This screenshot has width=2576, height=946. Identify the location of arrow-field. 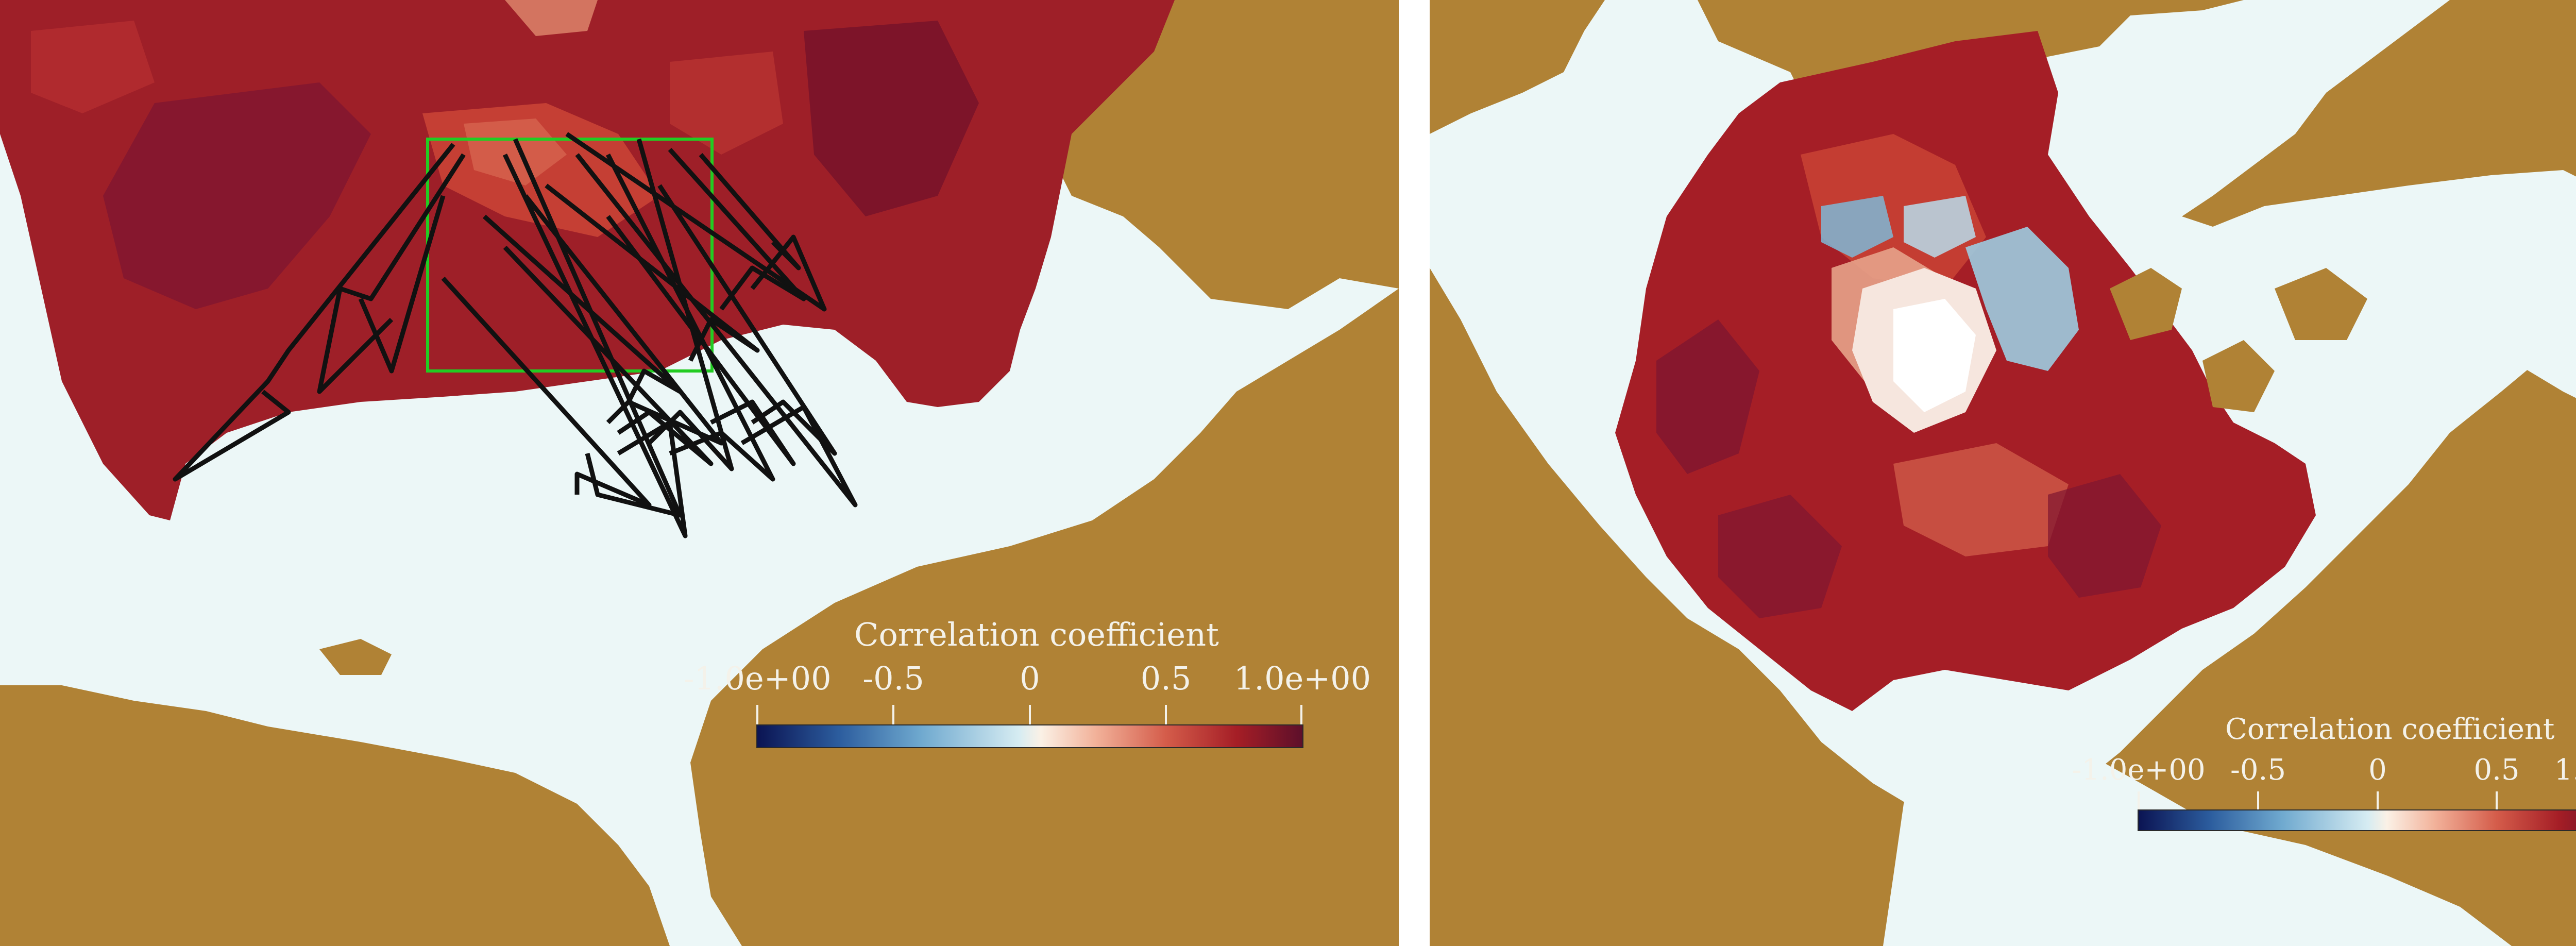
(515, 335).